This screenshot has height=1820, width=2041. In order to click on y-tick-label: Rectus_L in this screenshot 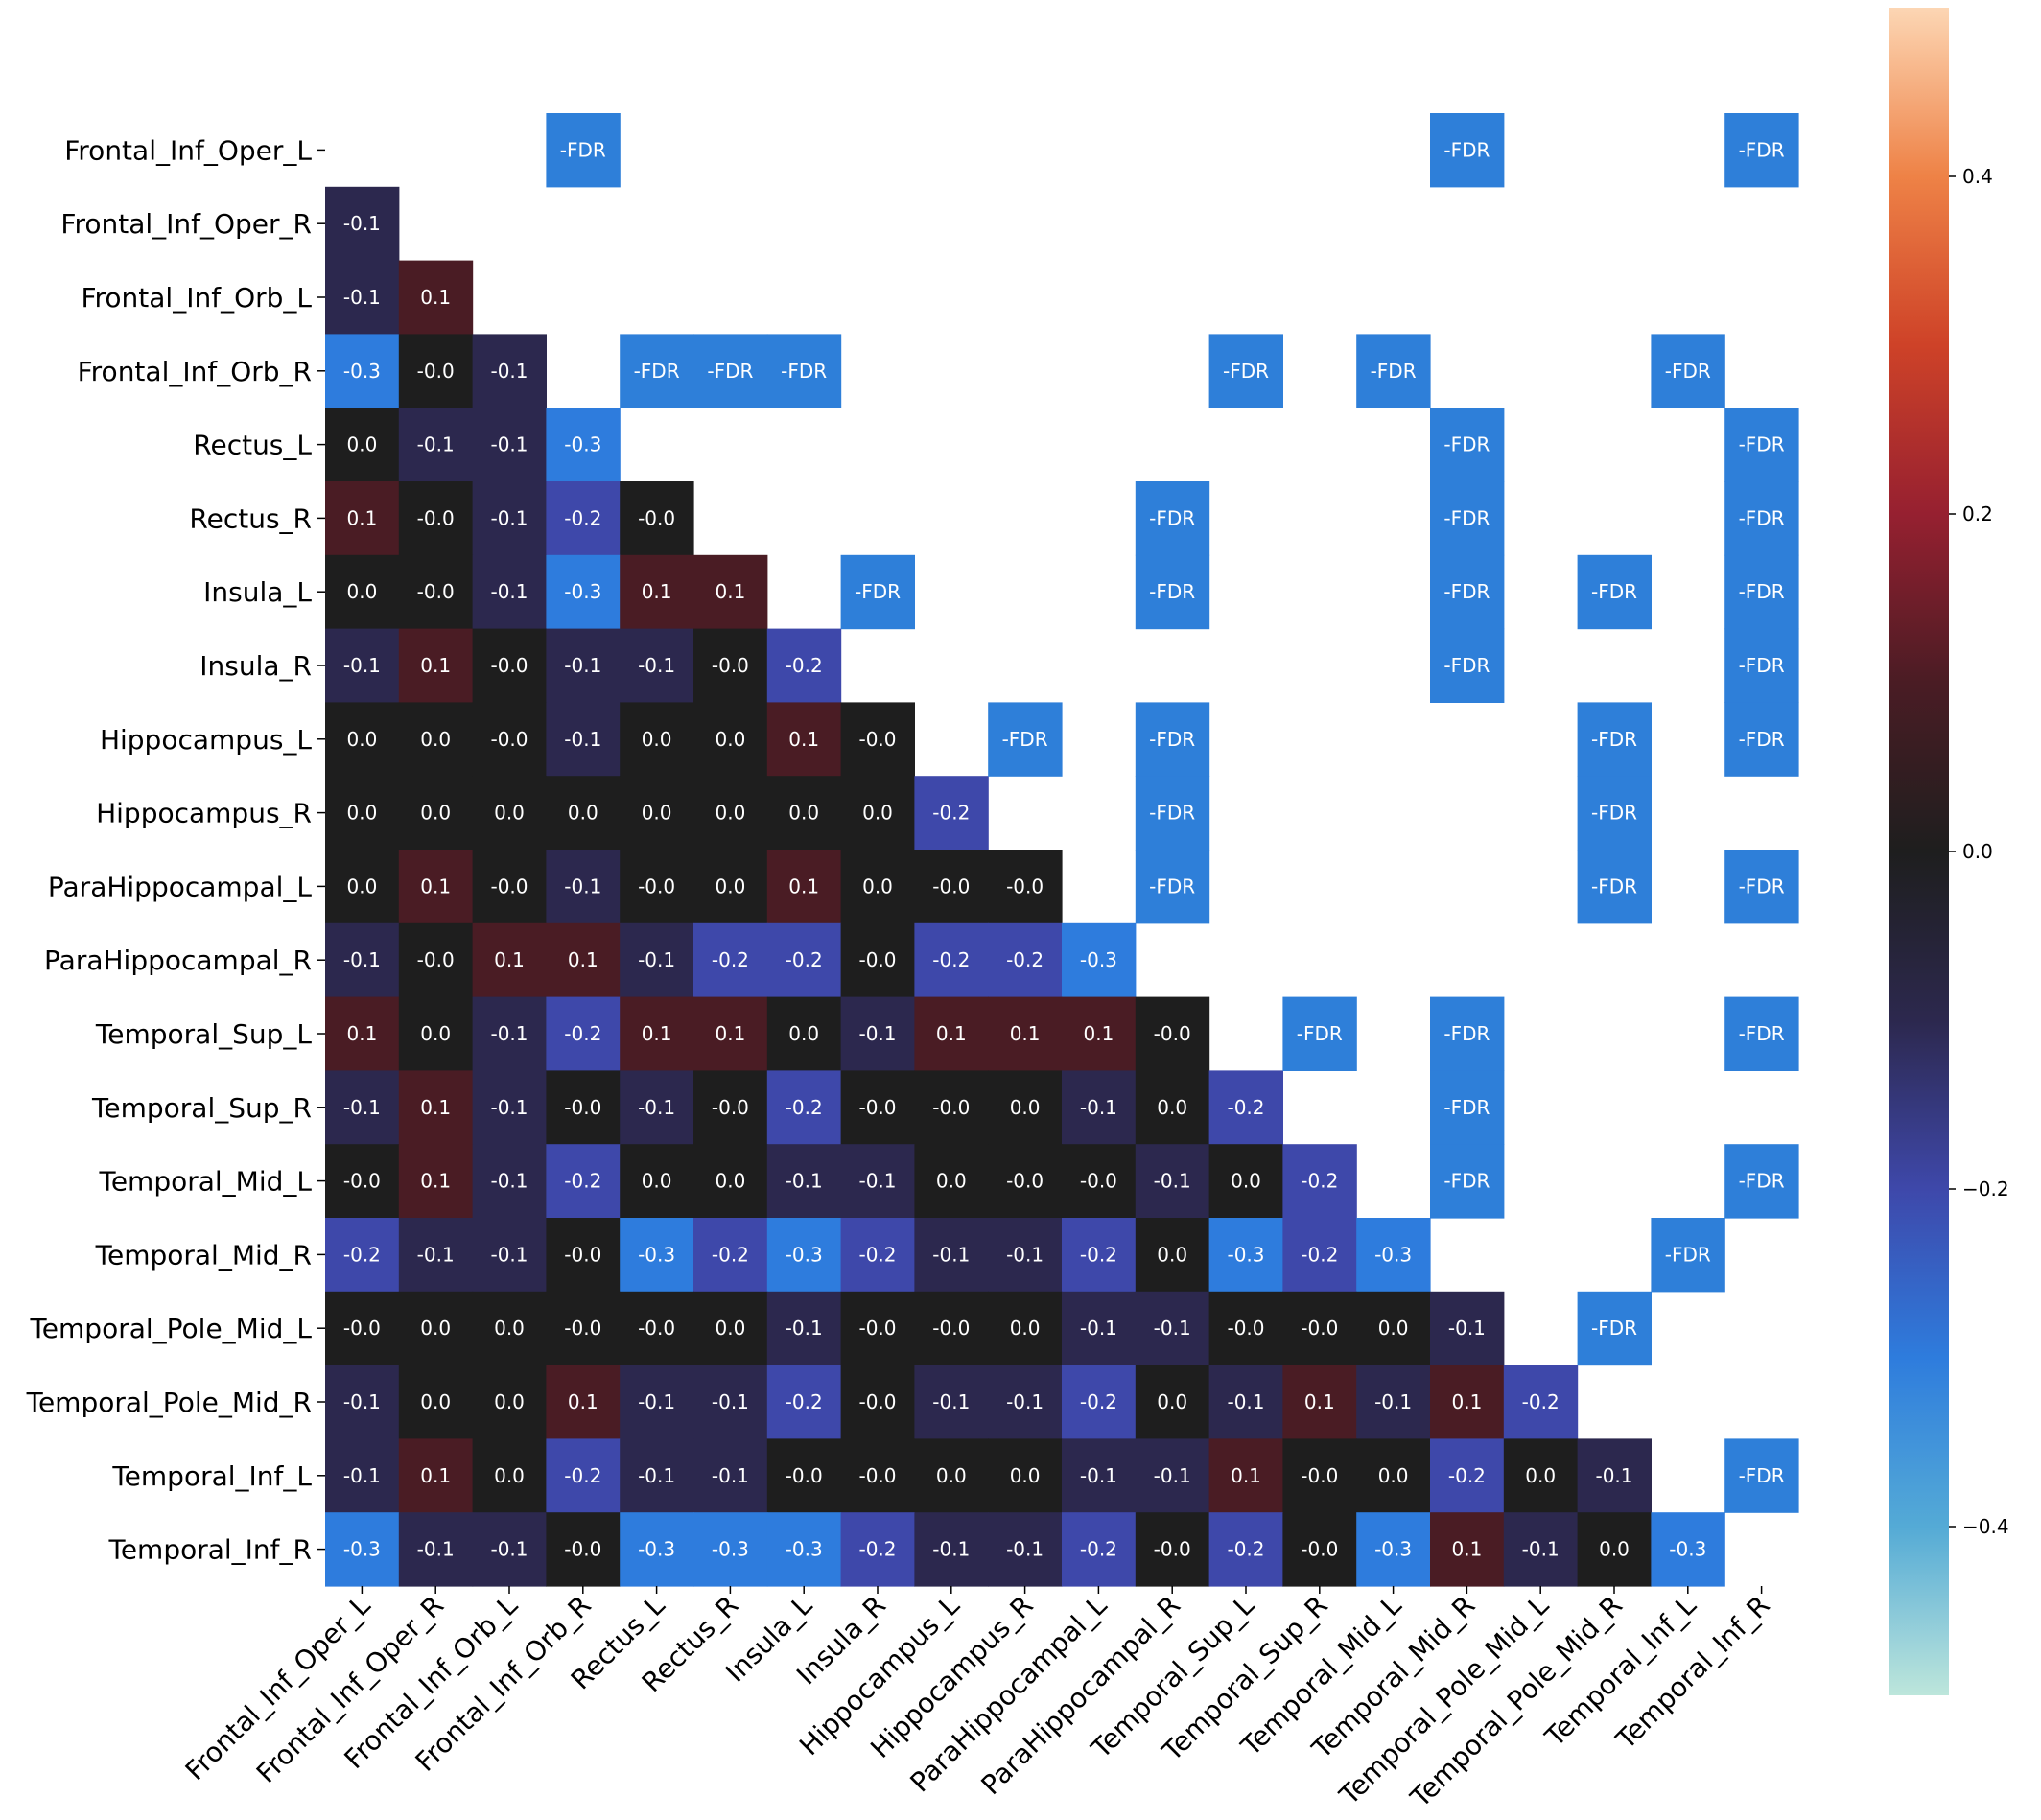, I will do `click(252, 445)`.